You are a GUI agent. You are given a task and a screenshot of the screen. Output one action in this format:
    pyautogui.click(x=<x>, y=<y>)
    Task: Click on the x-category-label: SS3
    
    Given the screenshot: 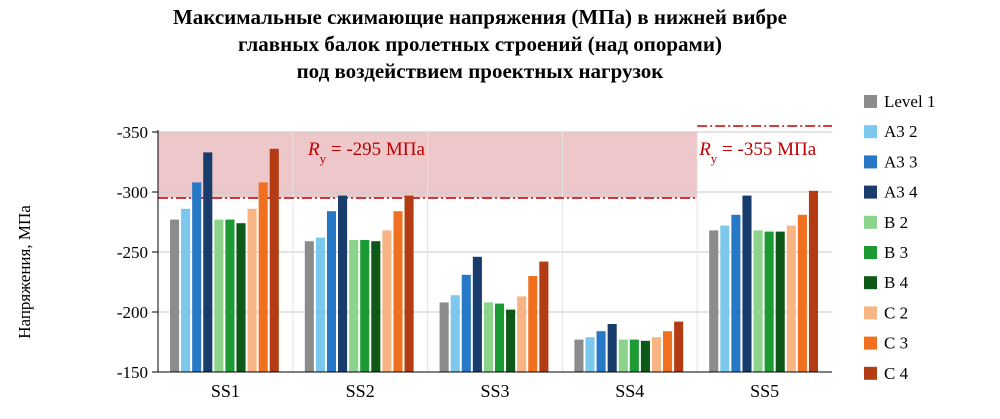 What is the action you would take?
    pyautogui.click(x=494, y=391)
    